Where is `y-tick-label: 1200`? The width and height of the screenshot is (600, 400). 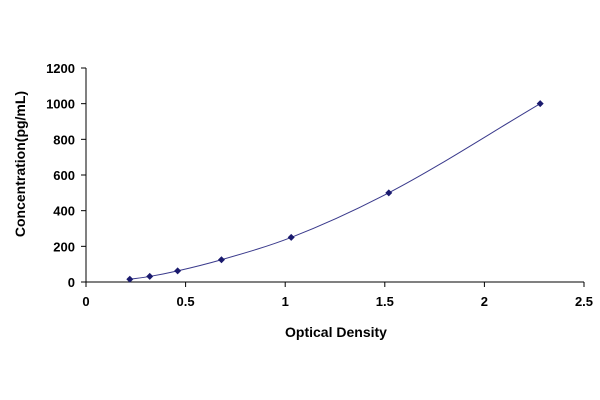 y-tick-label: 1200 is located at coordinates (60, 68).